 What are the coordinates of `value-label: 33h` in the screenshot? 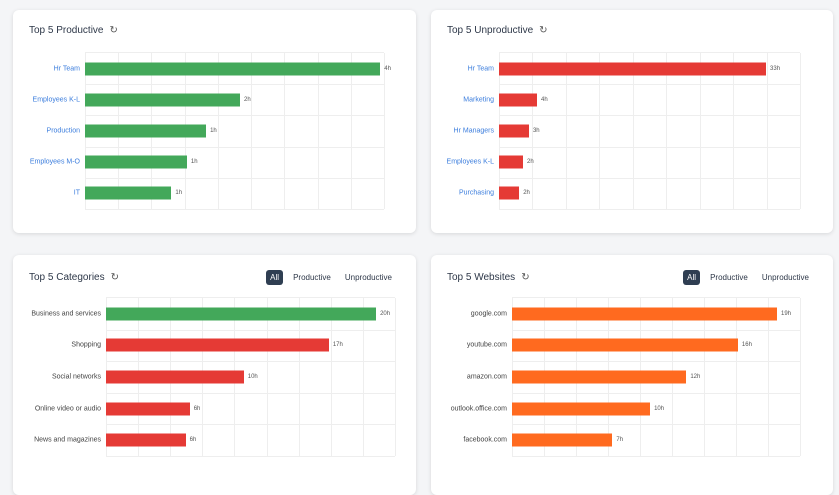 It's located at (775, 68).